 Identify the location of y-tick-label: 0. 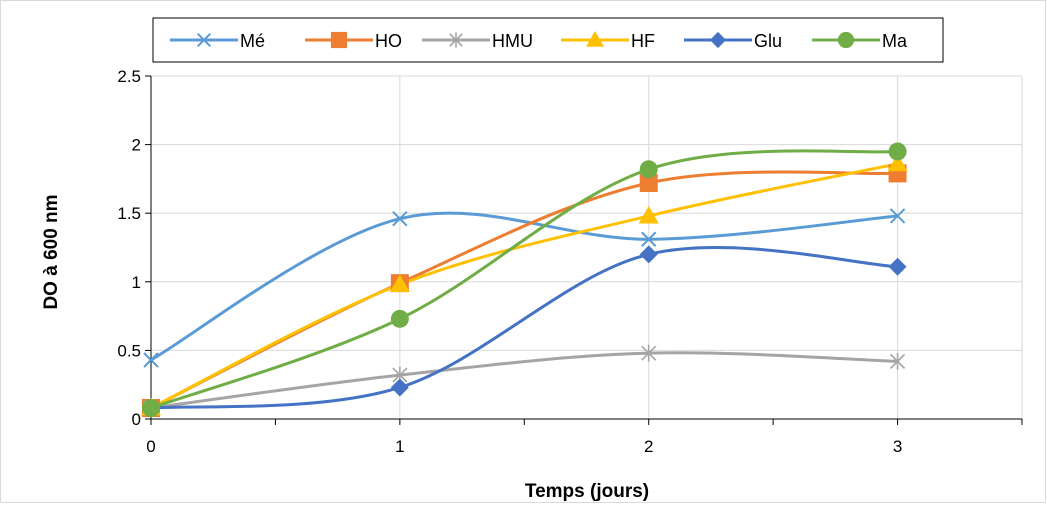
(136, 419).